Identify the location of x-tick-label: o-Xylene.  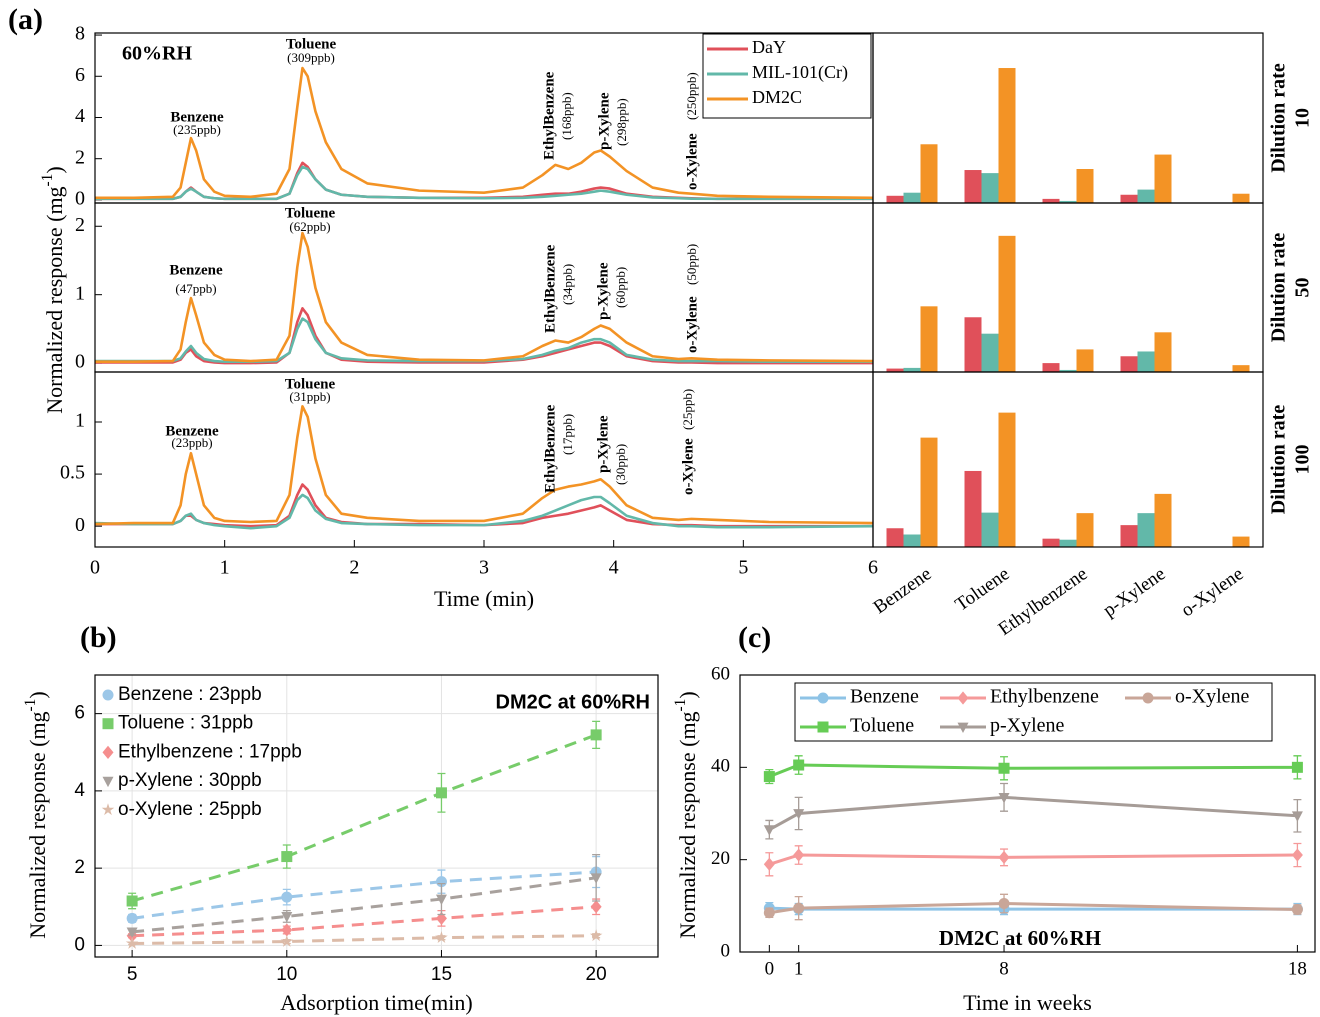
(1212, 592).